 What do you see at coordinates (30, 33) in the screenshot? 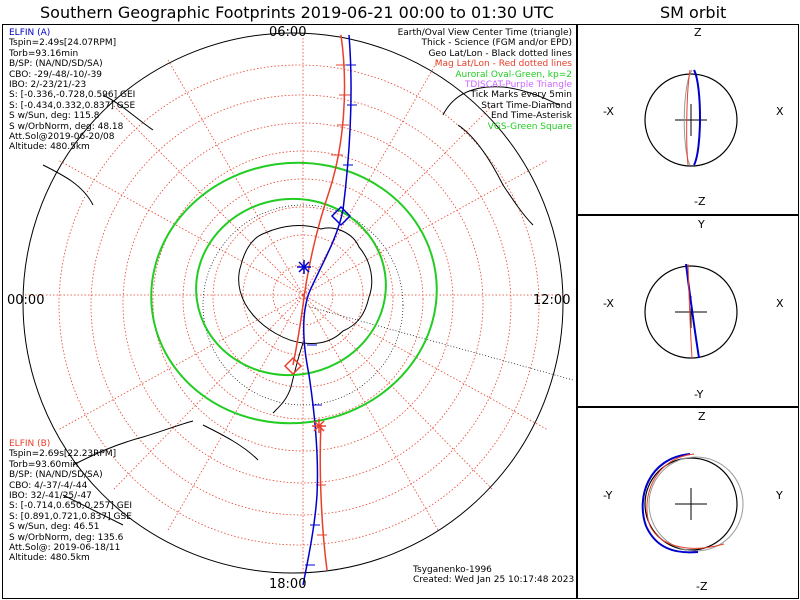
I see `elfin-a-title: ELFIN (A)` at bounding box center [30, 33].